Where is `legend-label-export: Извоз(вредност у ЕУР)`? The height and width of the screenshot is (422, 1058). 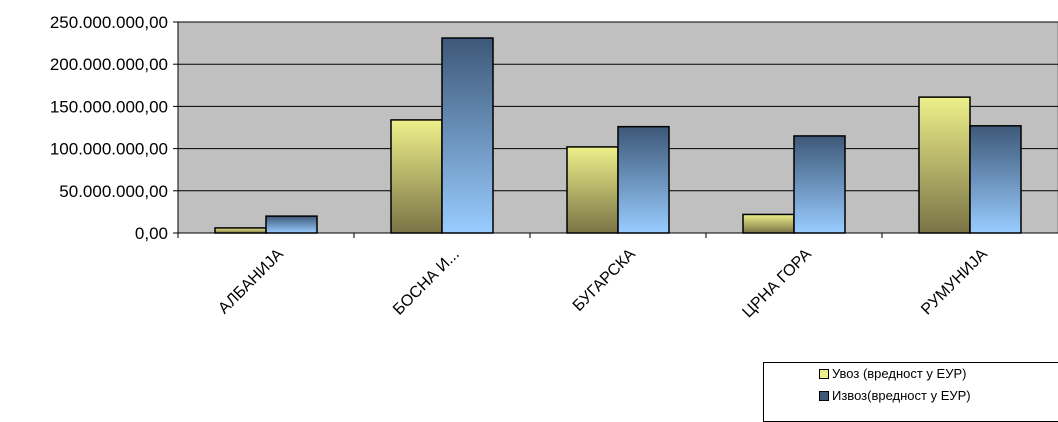 legend-label-export: Извоз(вредност у ЕУР) is located at coordinates (901, 395).